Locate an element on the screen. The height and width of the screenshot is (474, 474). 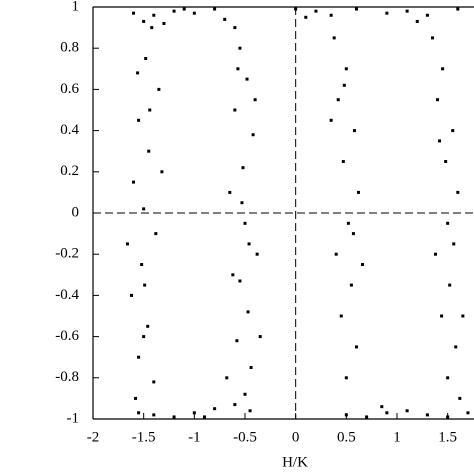
x-tick-label: -1 is located at coordinates (194, 437).